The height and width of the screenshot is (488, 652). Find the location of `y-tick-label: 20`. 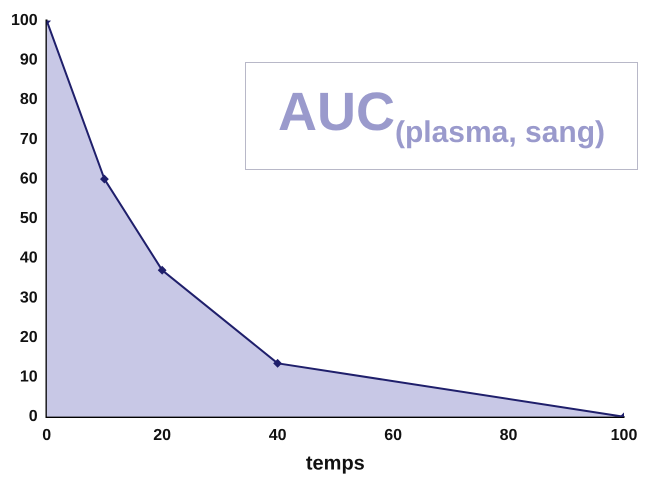

y-tick-label: 20 is located at coordinates (29, 337).